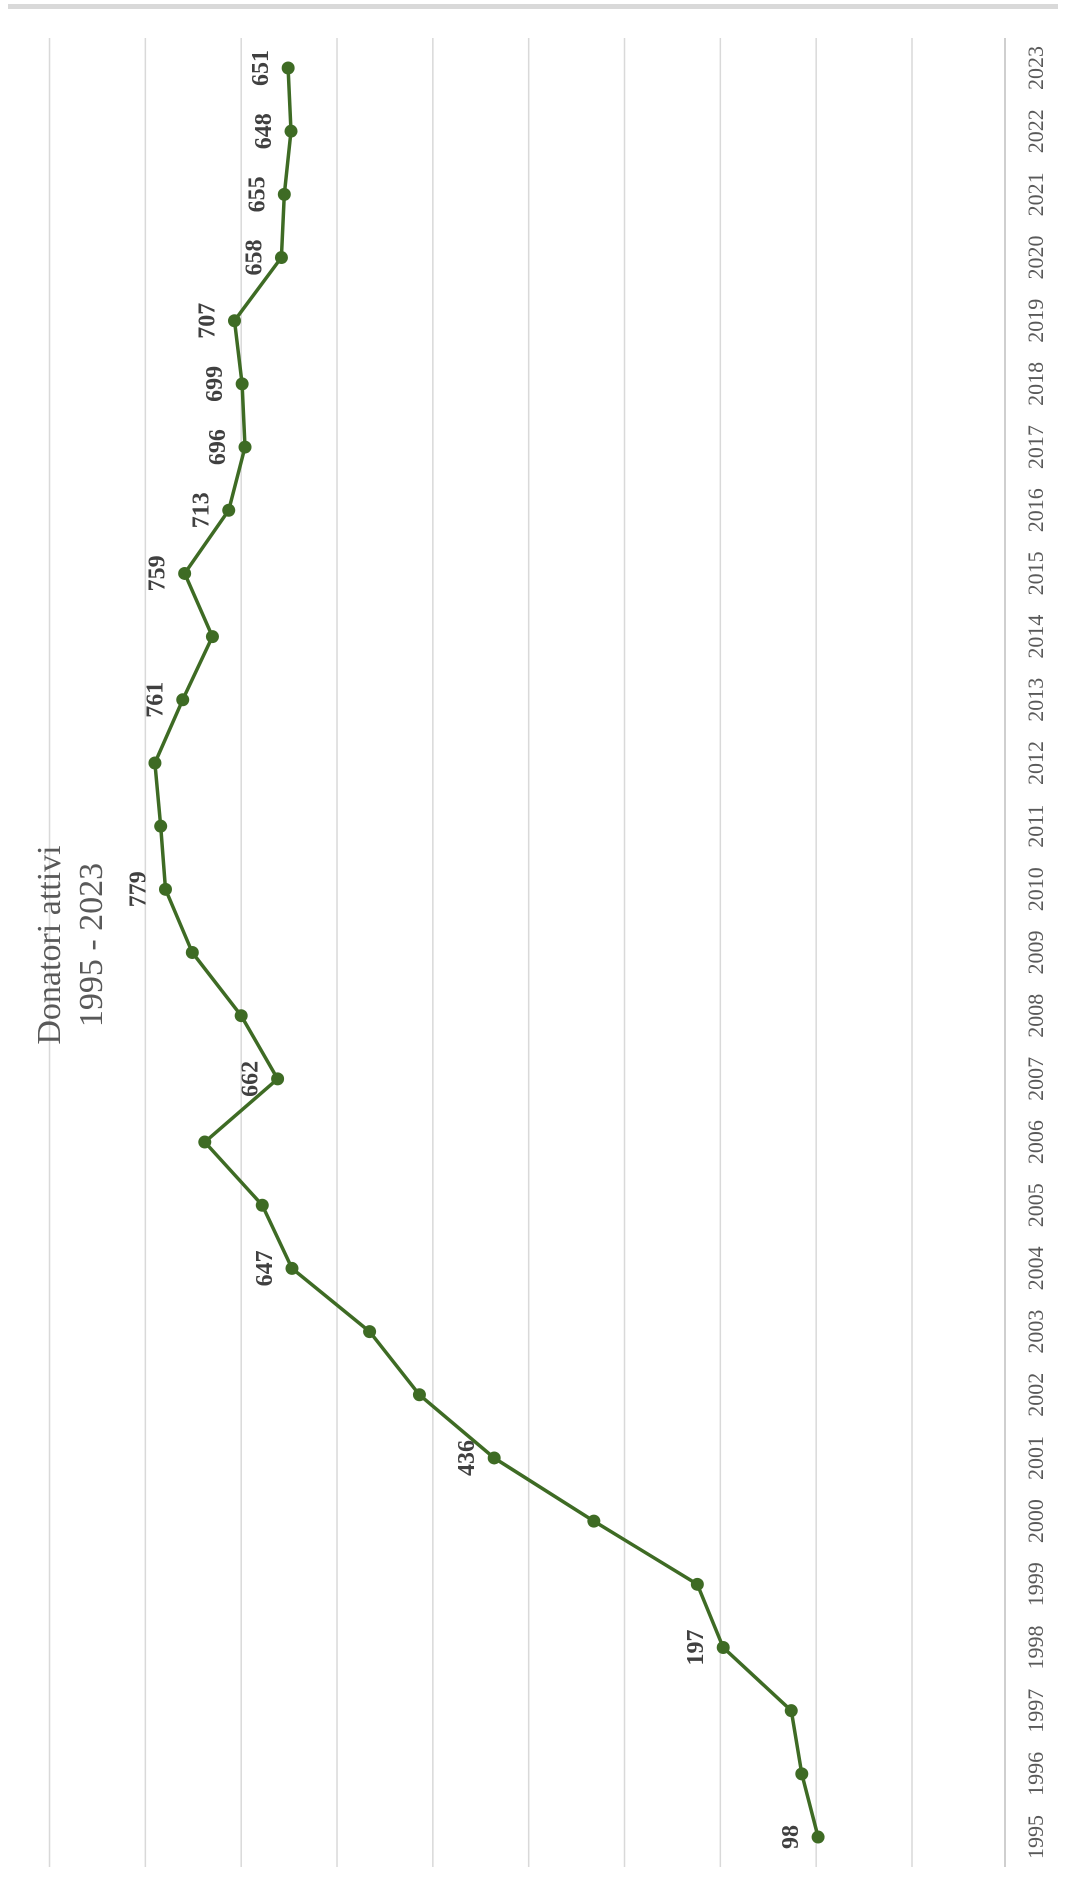 The height and width of the screenshot is (1893, 1065). What do you see at coordinates (1035, 194) in the screenshot?
I see `x-tick-label: 2021` at bounding box center [1035, 194].